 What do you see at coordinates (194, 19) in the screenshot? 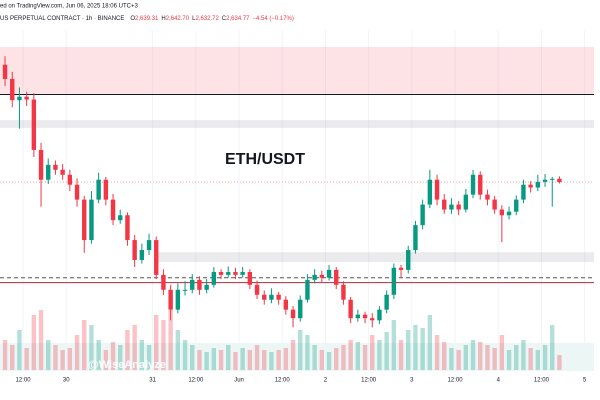
I see `ohlc-key: L` at bounding box center [194, 19].